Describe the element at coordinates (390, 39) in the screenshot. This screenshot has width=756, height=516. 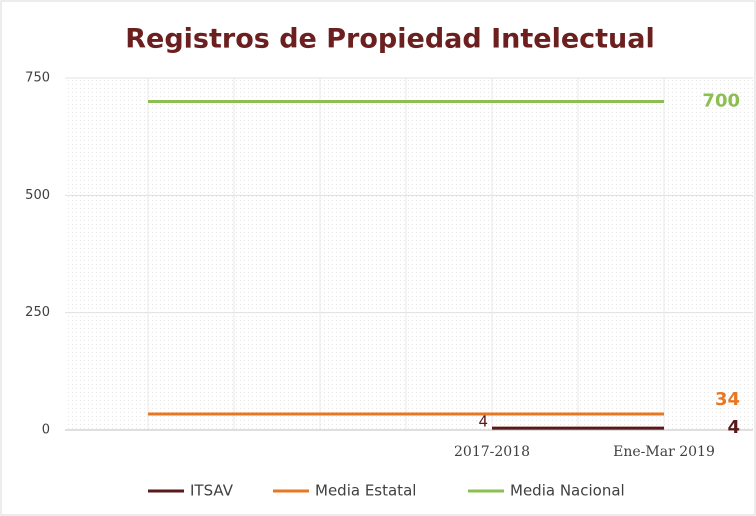
I see `chart-title: Registros de Propiedad Intelectual` at that location.